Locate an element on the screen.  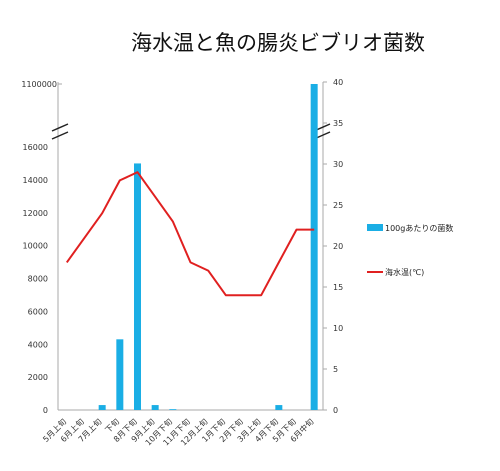
right-tick-label: 25 is located at coordinates (338, 205).